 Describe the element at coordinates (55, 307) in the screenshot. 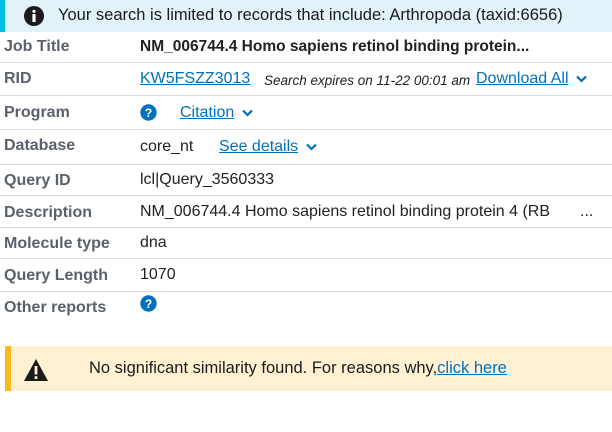

I see `other-reports-label: Other reports` at that location.